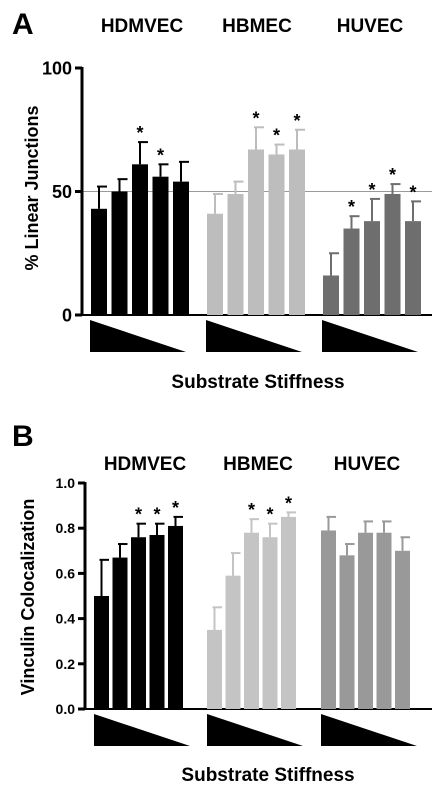  Describe the element at coordinates (267, 775) in the screenshot. I see `panel-b-x-axis-label: Substrate Stiffness` at that location.